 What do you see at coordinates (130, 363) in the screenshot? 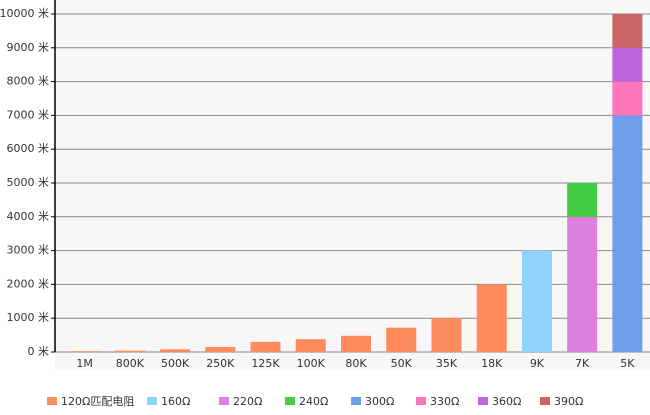
I see `x-tick-label: 800K` at bounding box center [130, 363].